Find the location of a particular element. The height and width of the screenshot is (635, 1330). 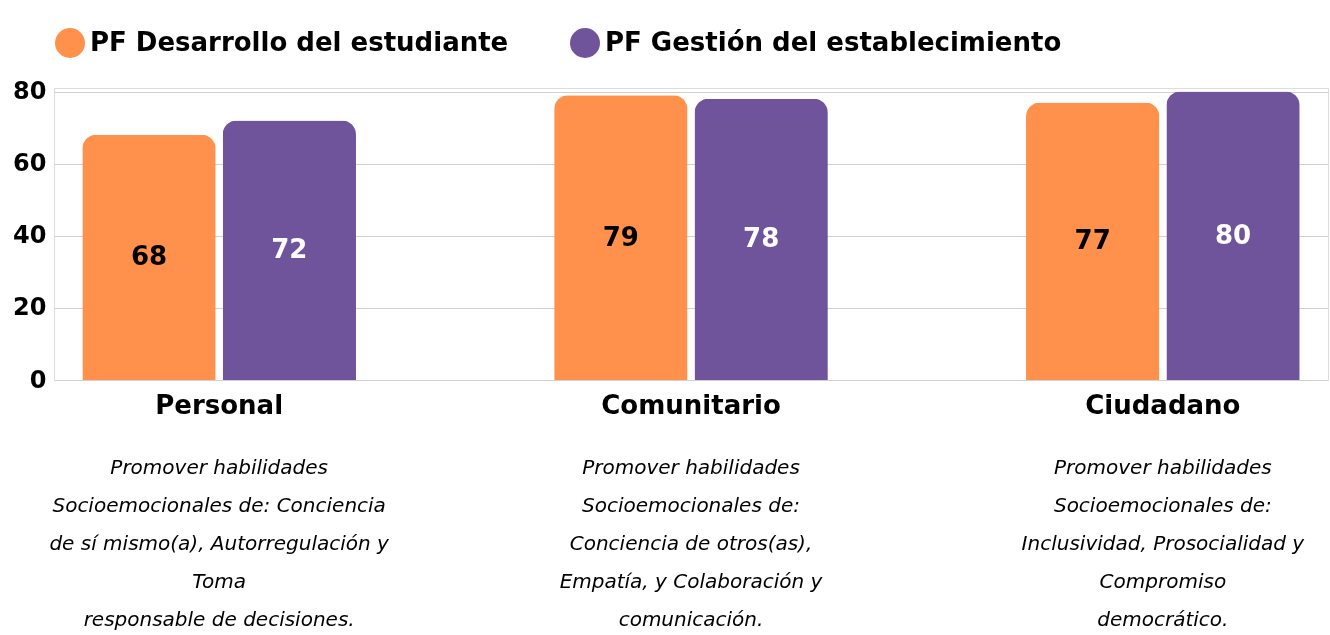

text: Promover habilidades Socioemocionales de: Conciencia de otros(as), Empatía, y Colaboración y comunicación. is located at coordinates (691, 543).